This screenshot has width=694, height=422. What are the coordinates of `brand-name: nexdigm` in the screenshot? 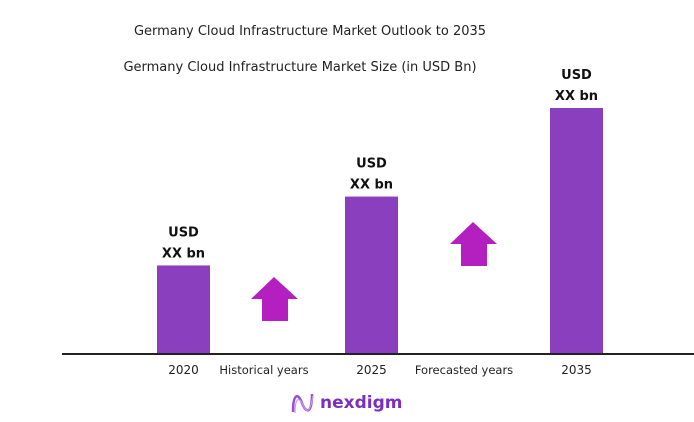 It's located at (361, 403).